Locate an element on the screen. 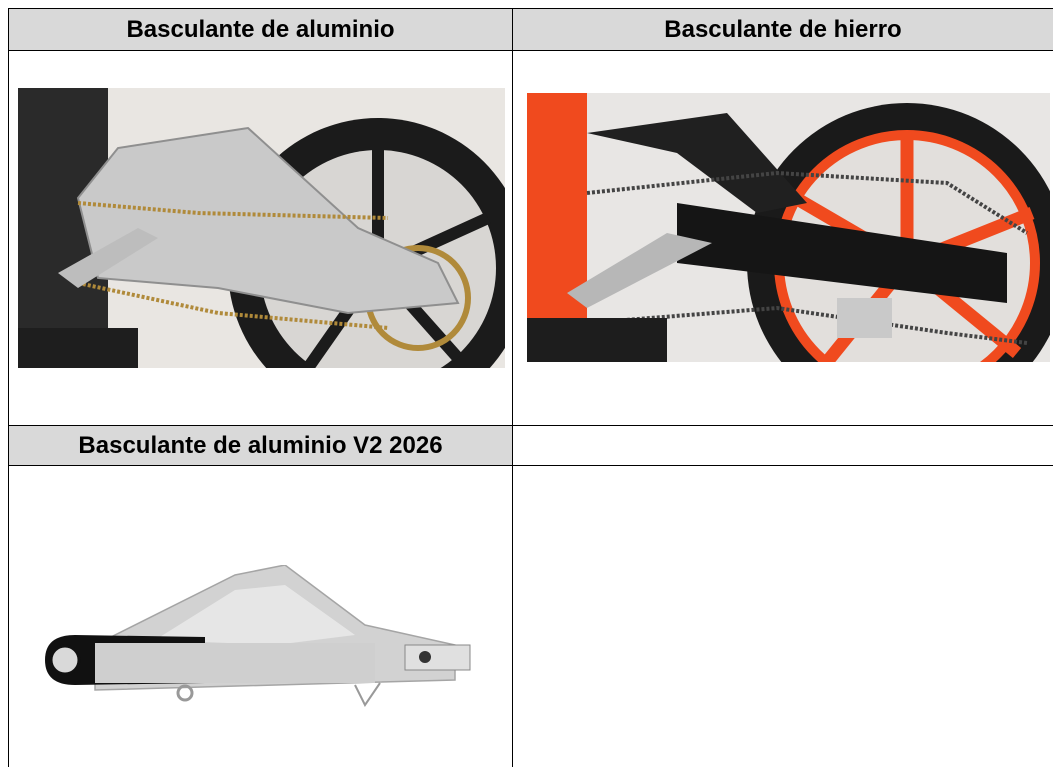 This screenshot has width=1053, height=767. header-cell: Basculante de aluminio V2 2026 is located at coordinates (260, 445).